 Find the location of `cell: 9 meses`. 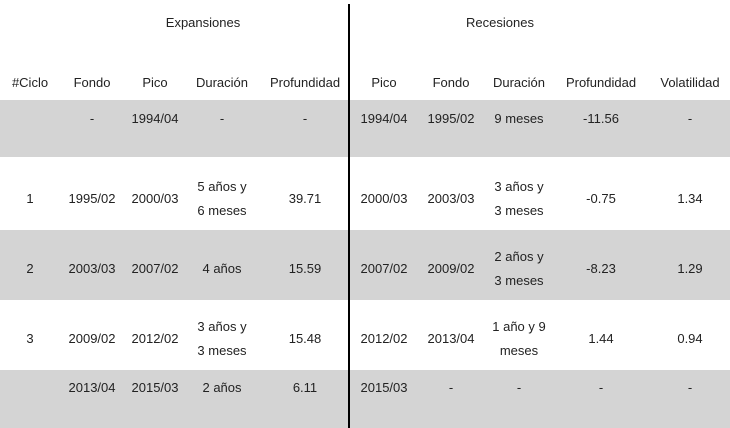

cell: 9 meses is located at coordinates (519, 118).